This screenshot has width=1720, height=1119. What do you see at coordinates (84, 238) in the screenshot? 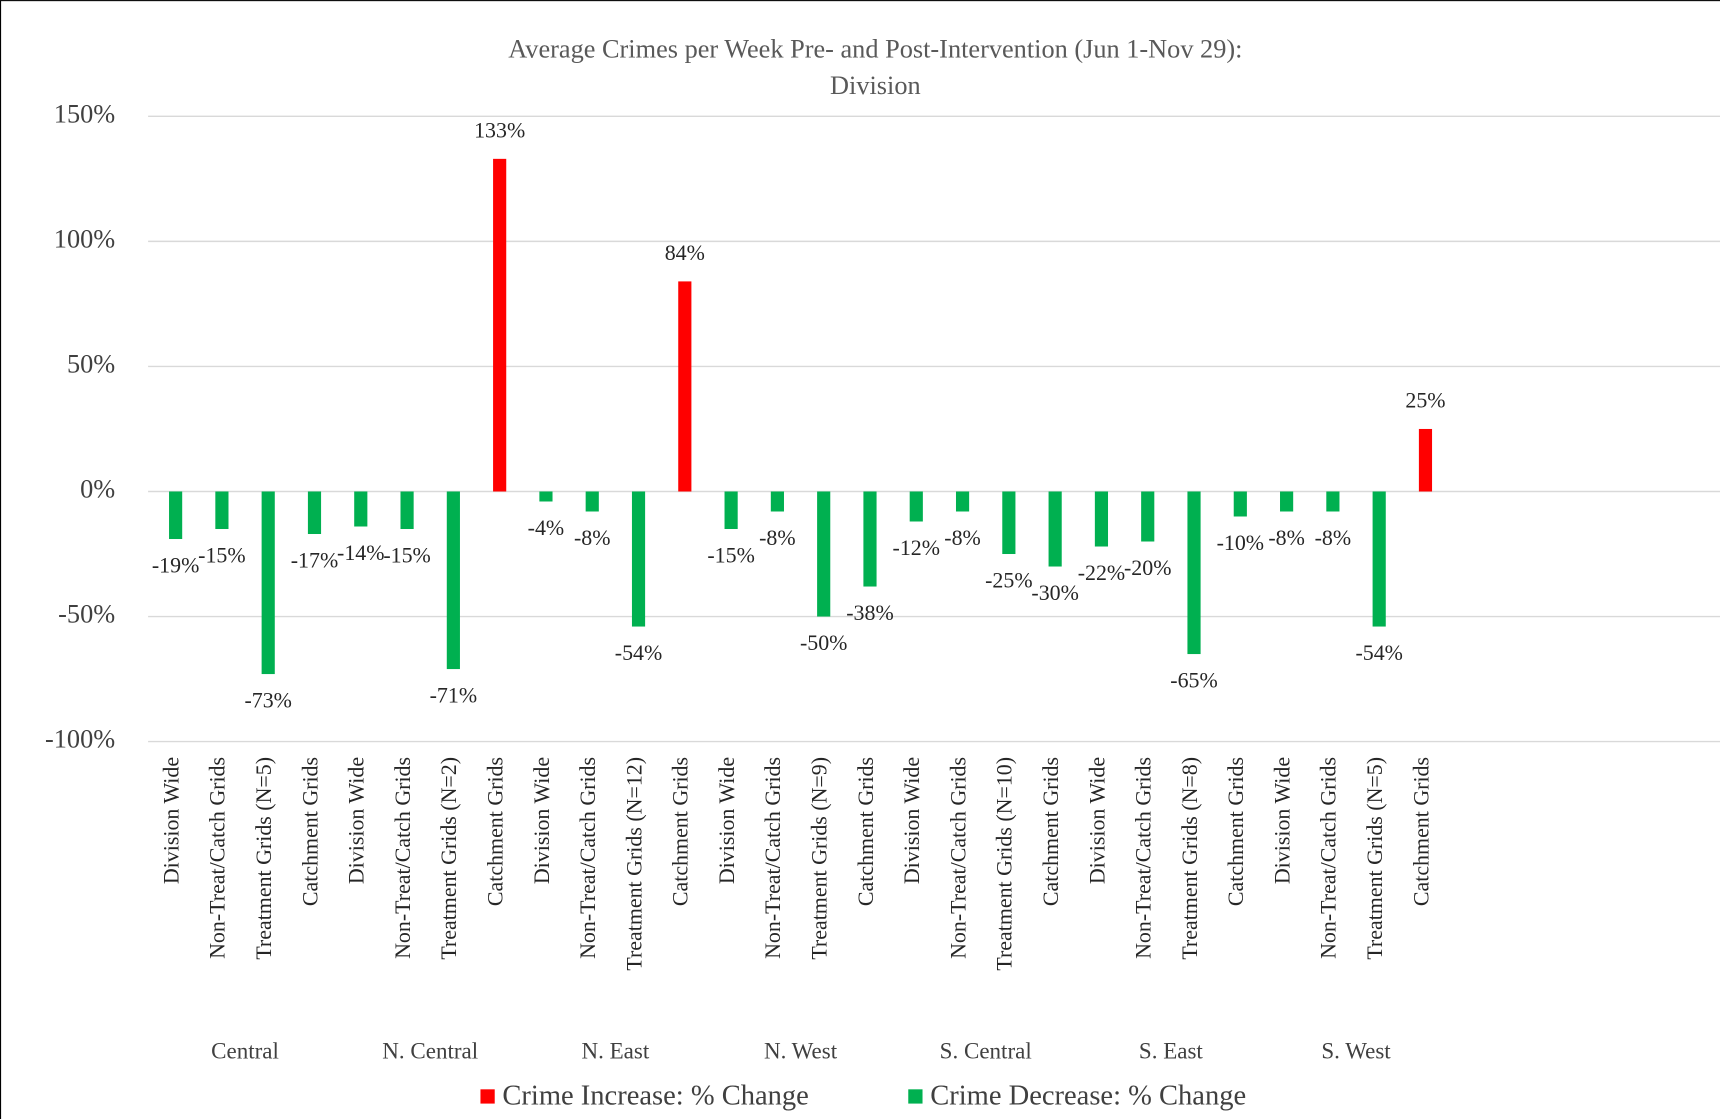
I see `y-tick-label: 100%` at bounding box center [84, 238].